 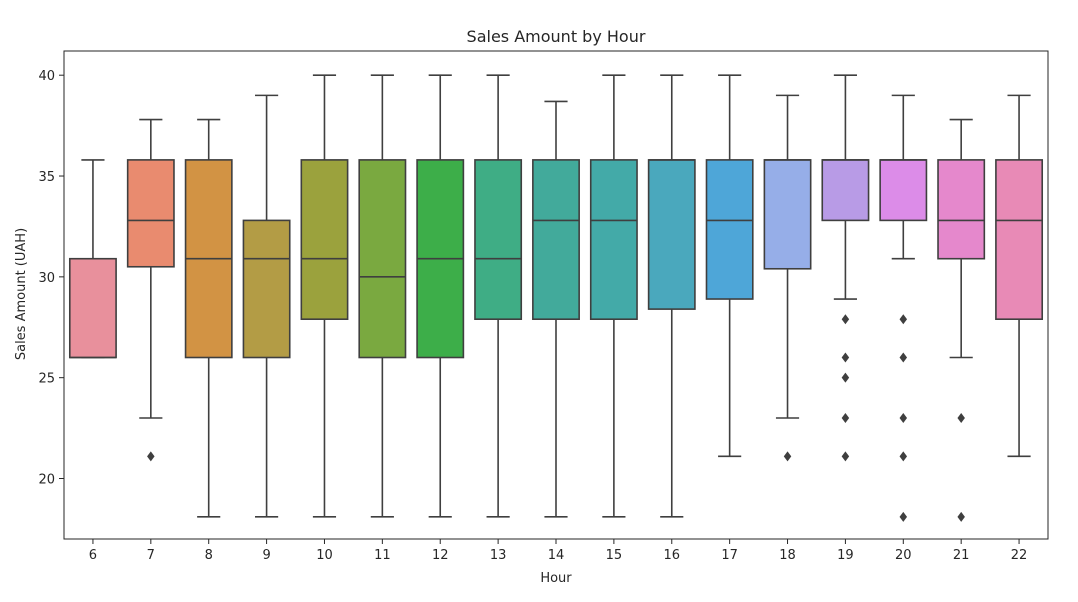 I want to click on x-tick-label: 15, so click(x=614, y=555).